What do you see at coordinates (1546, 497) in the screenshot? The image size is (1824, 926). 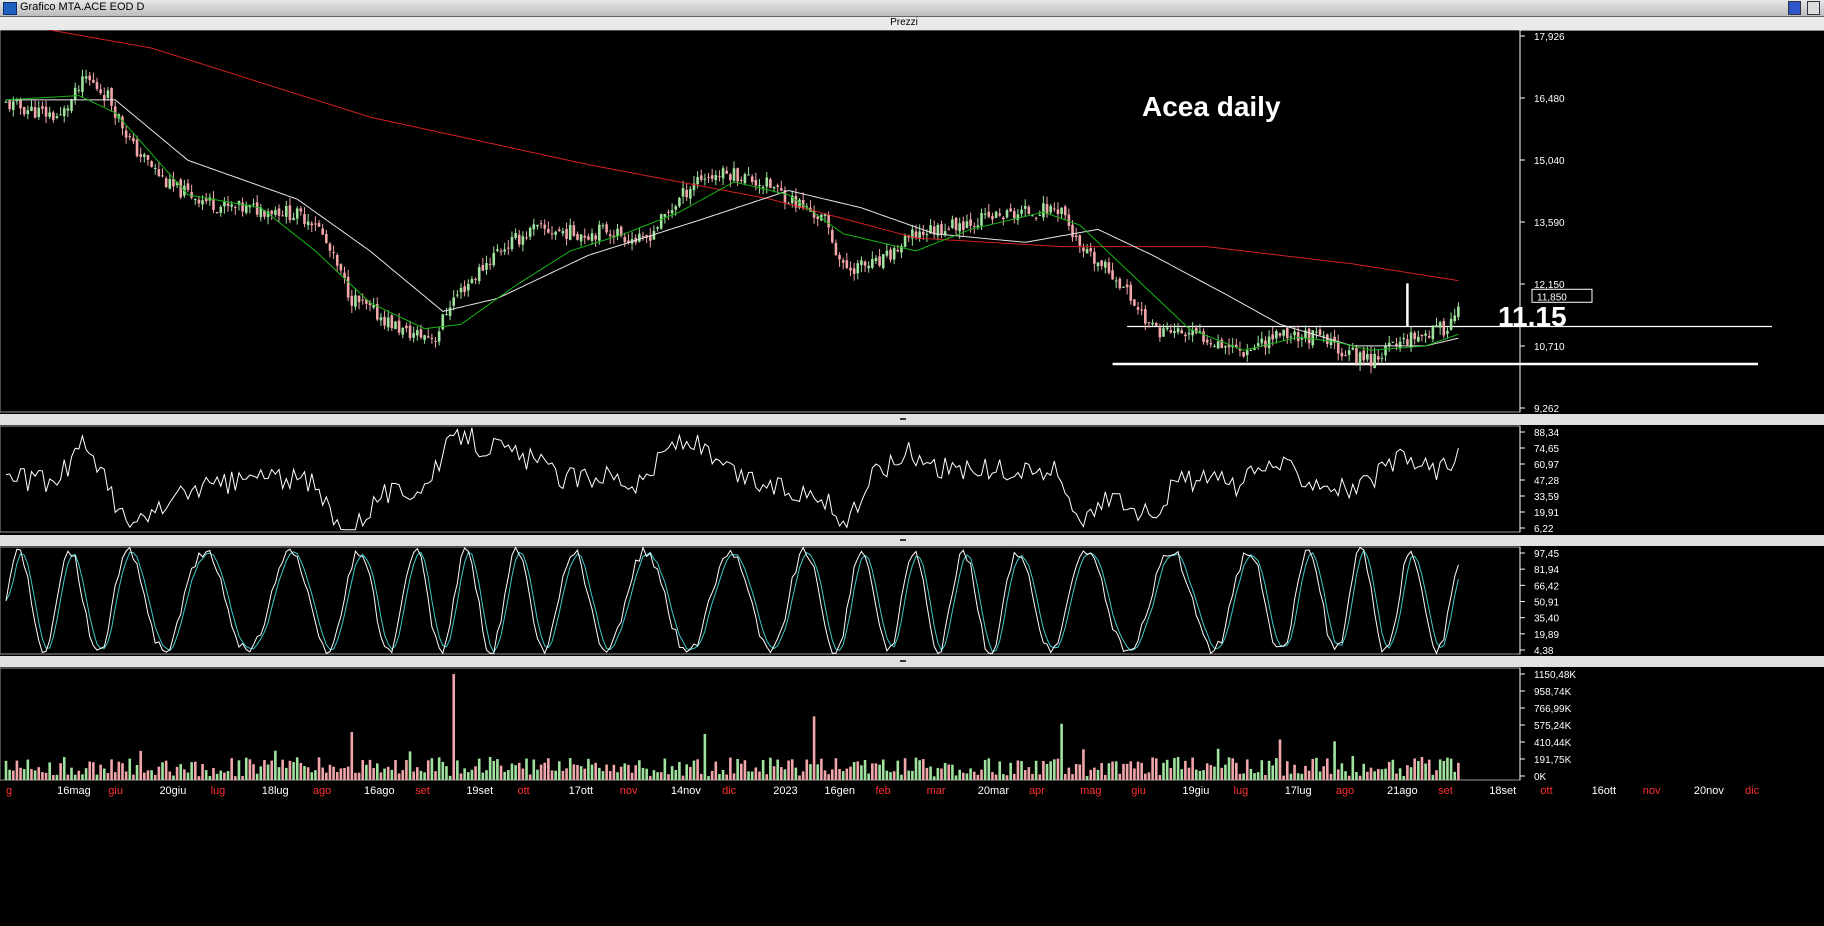 I see `y-tick-label: 33,59` at bounding box center [1546, 497].